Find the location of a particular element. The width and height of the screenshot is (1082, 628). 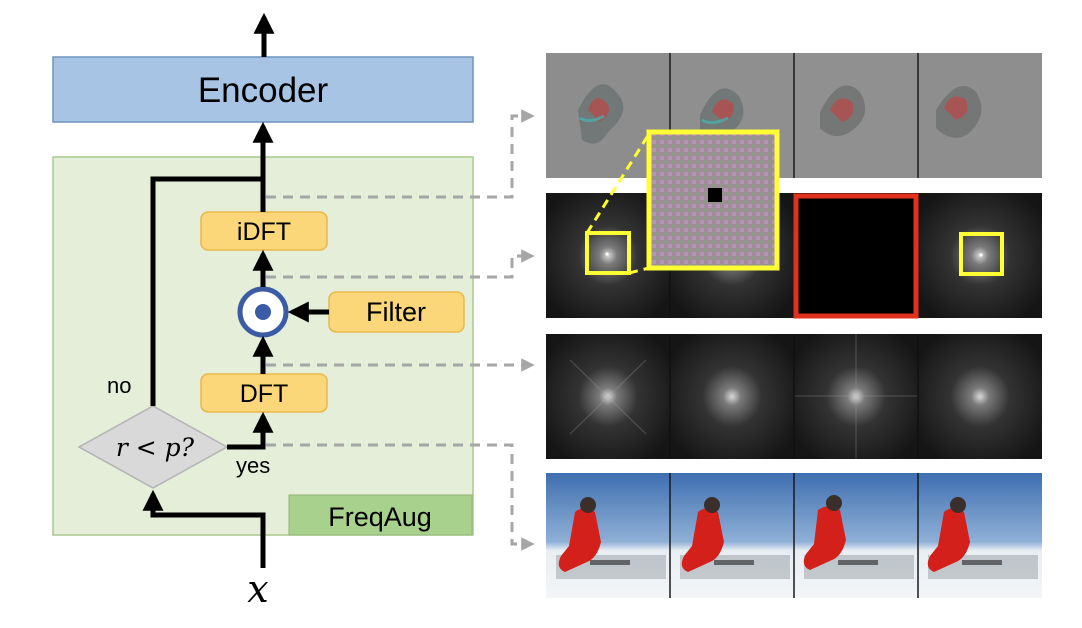

yes-label: yes is located at coordinates (253, 465).